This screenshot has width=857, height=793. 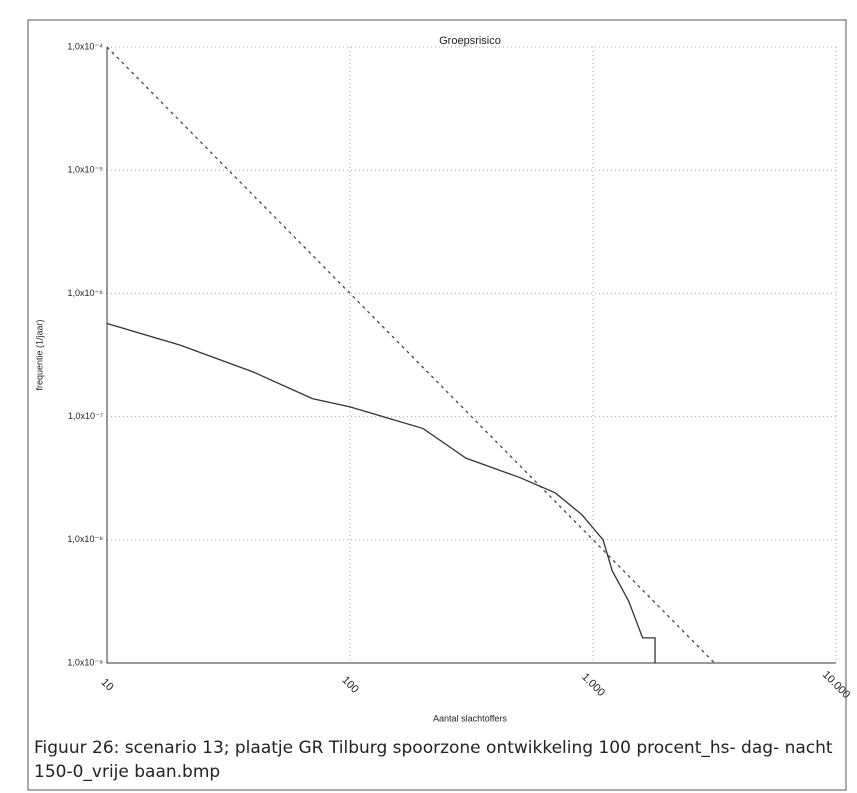 What do you see at coordinates (85, 416) in the screenshot?
I see `y-tick-label: 1,0x10⁻⁷` at bounding box center [85, 416].